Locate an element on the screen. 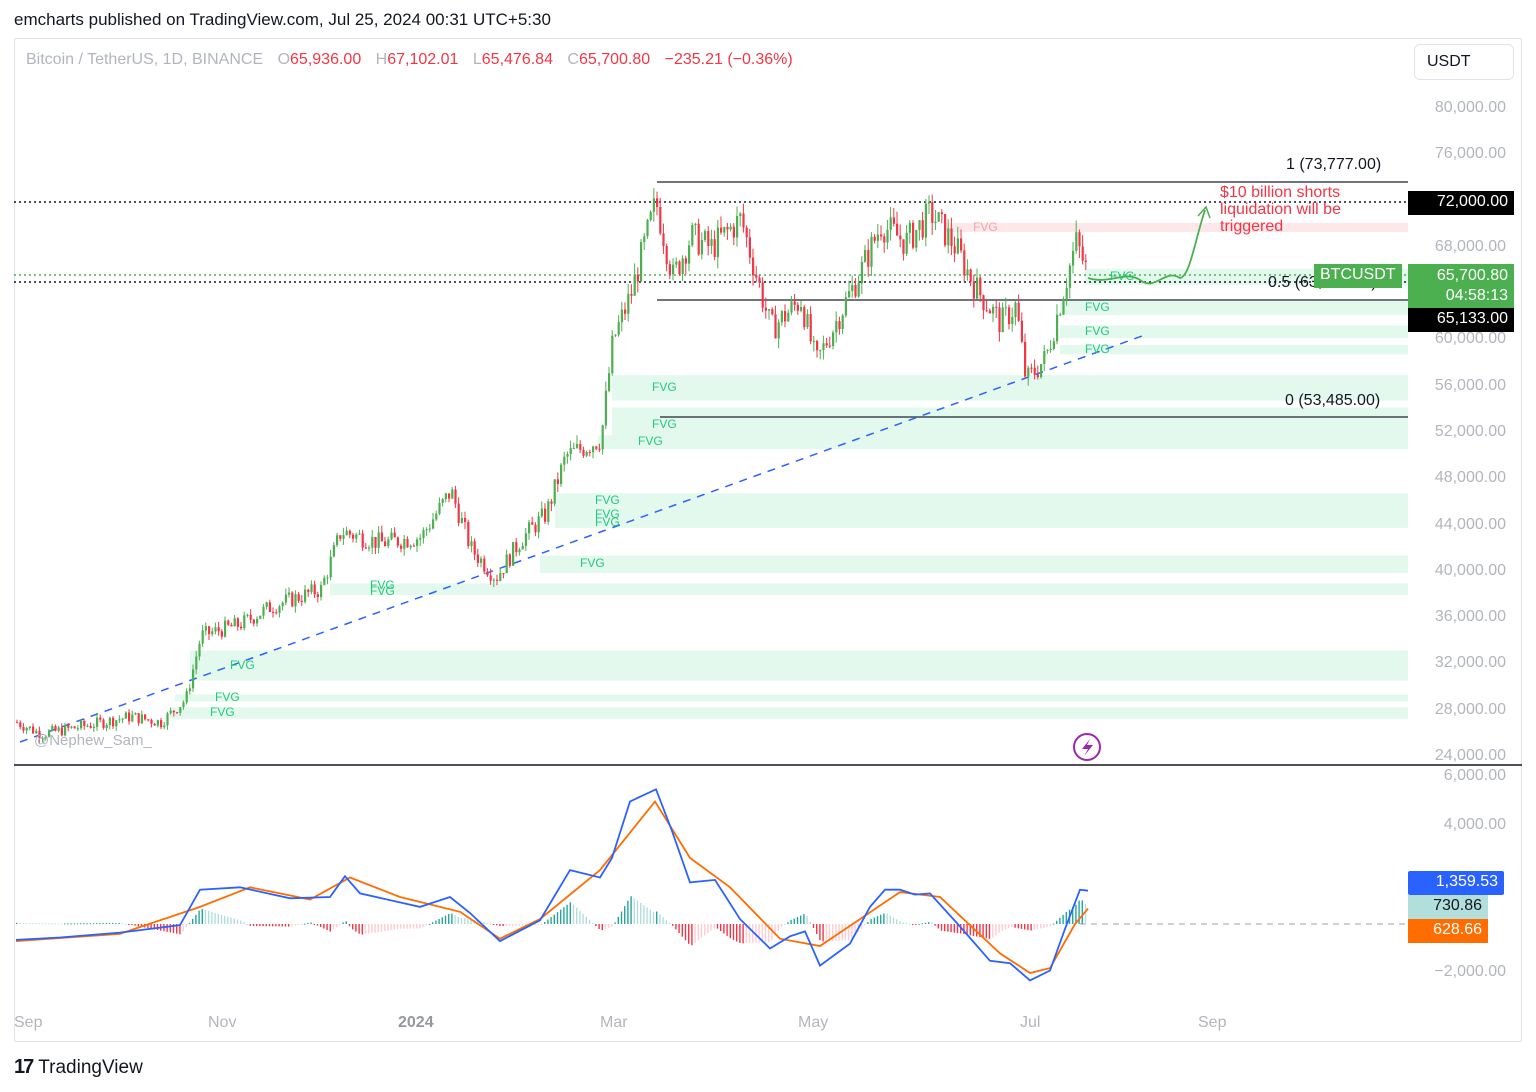 The image size is (1536, 1092). macd-signal-line is located at coordinates (552, 886).